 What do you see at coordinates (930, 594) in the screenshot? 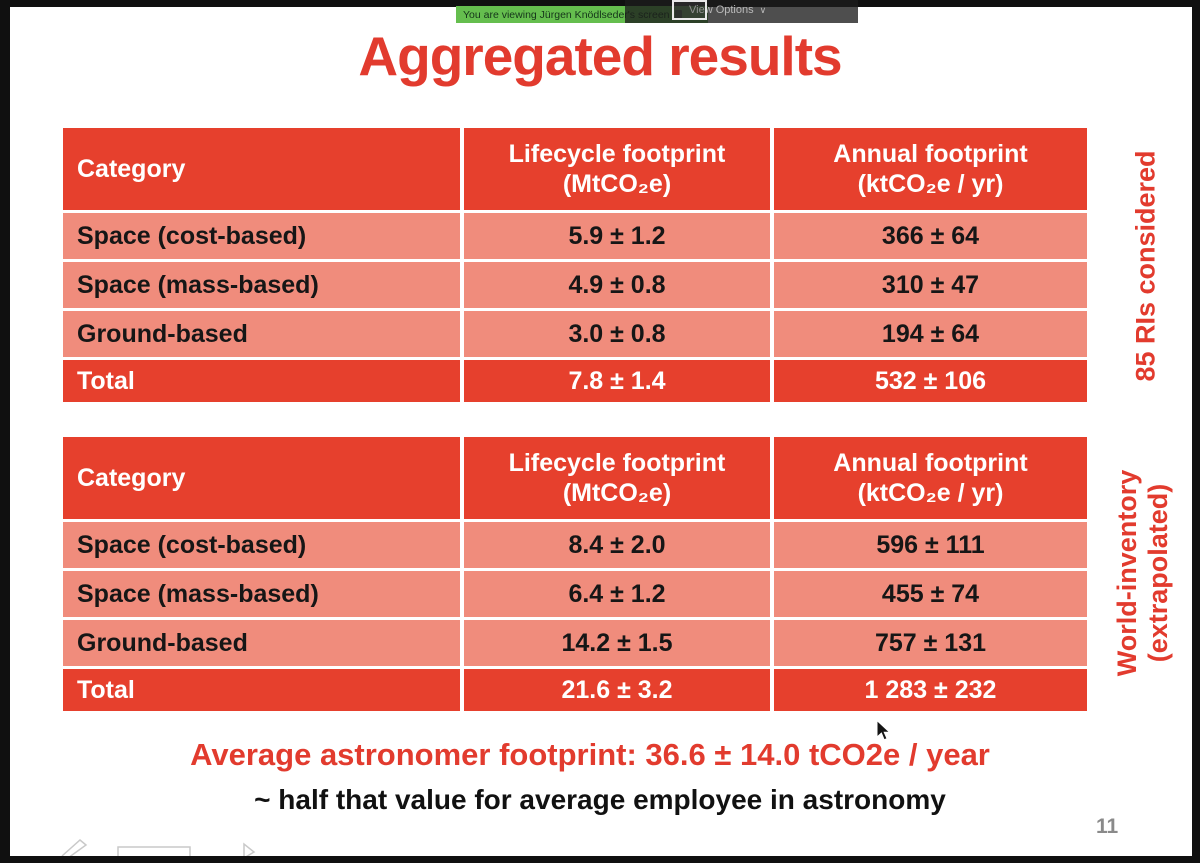
I see `table-cell: 455 ± 74` at bounding box center [930, 594].